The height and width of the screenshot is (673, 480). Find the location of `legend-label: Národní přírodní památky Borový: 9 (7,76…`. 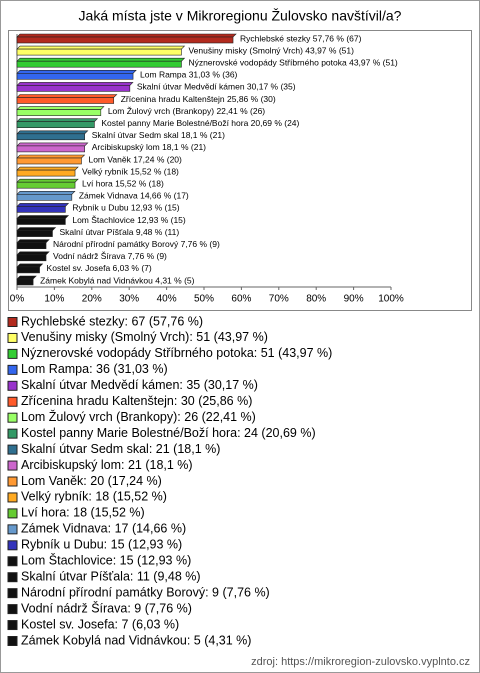

legend-label: Národní přírodní památky Borový: 9 (7,76… is located at coordinates (145, 592).